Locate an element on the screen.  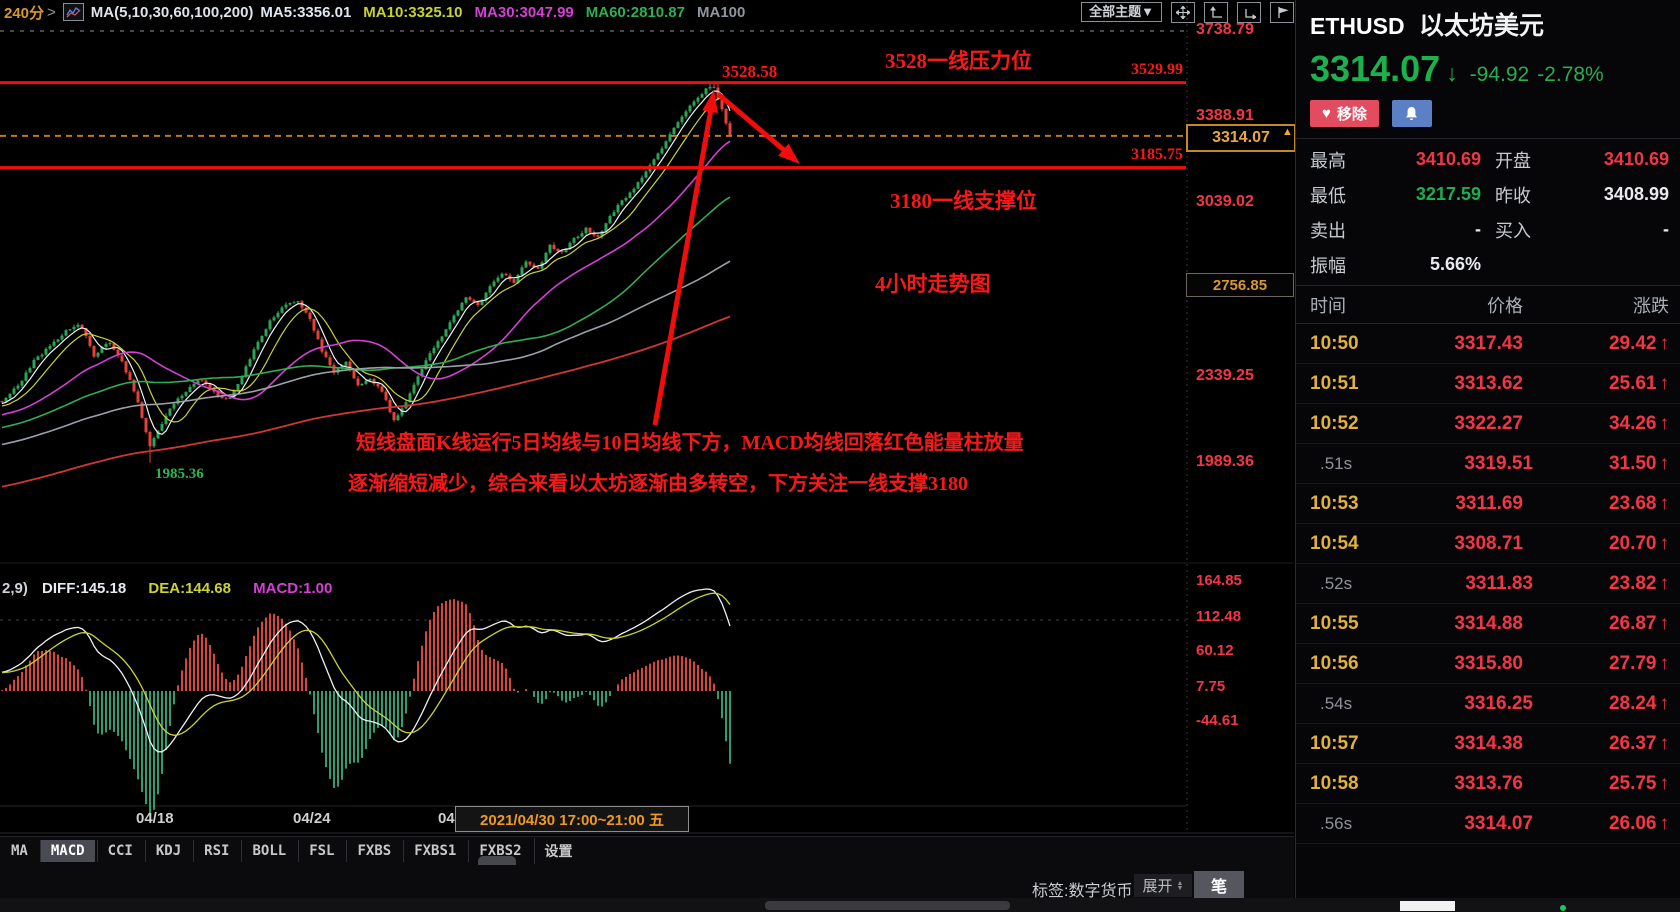
pen-tool-button: 笔 is located at coordinates (1219, 884).